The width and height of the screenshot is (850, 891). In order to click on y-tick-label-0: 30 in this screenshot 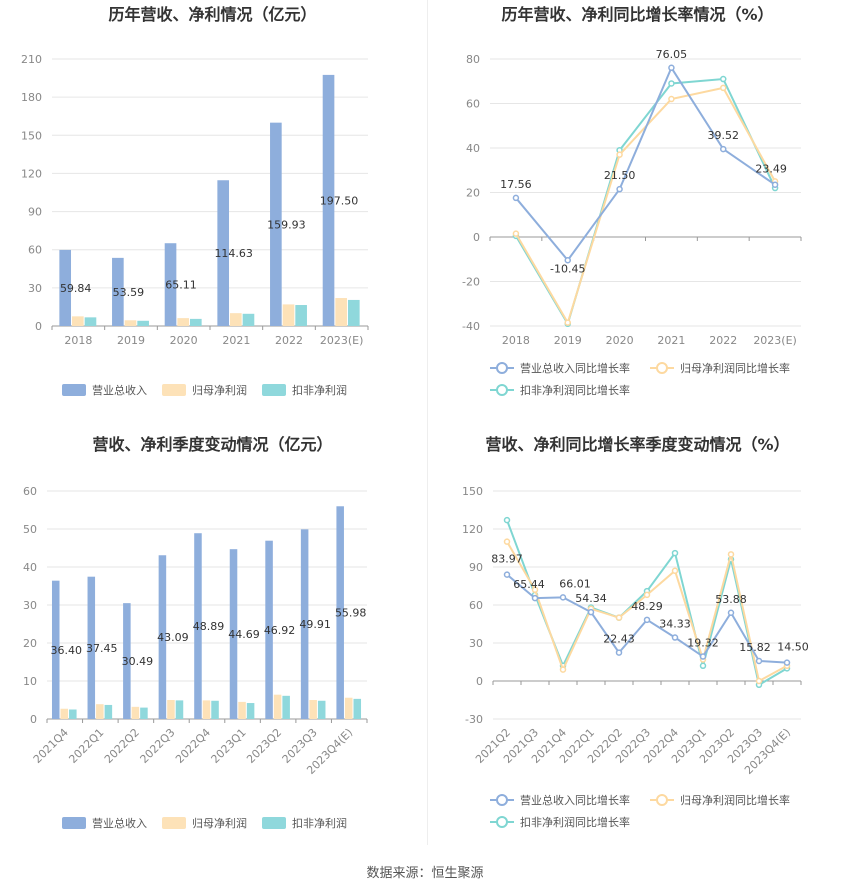, I will do `click(35, 288)`.